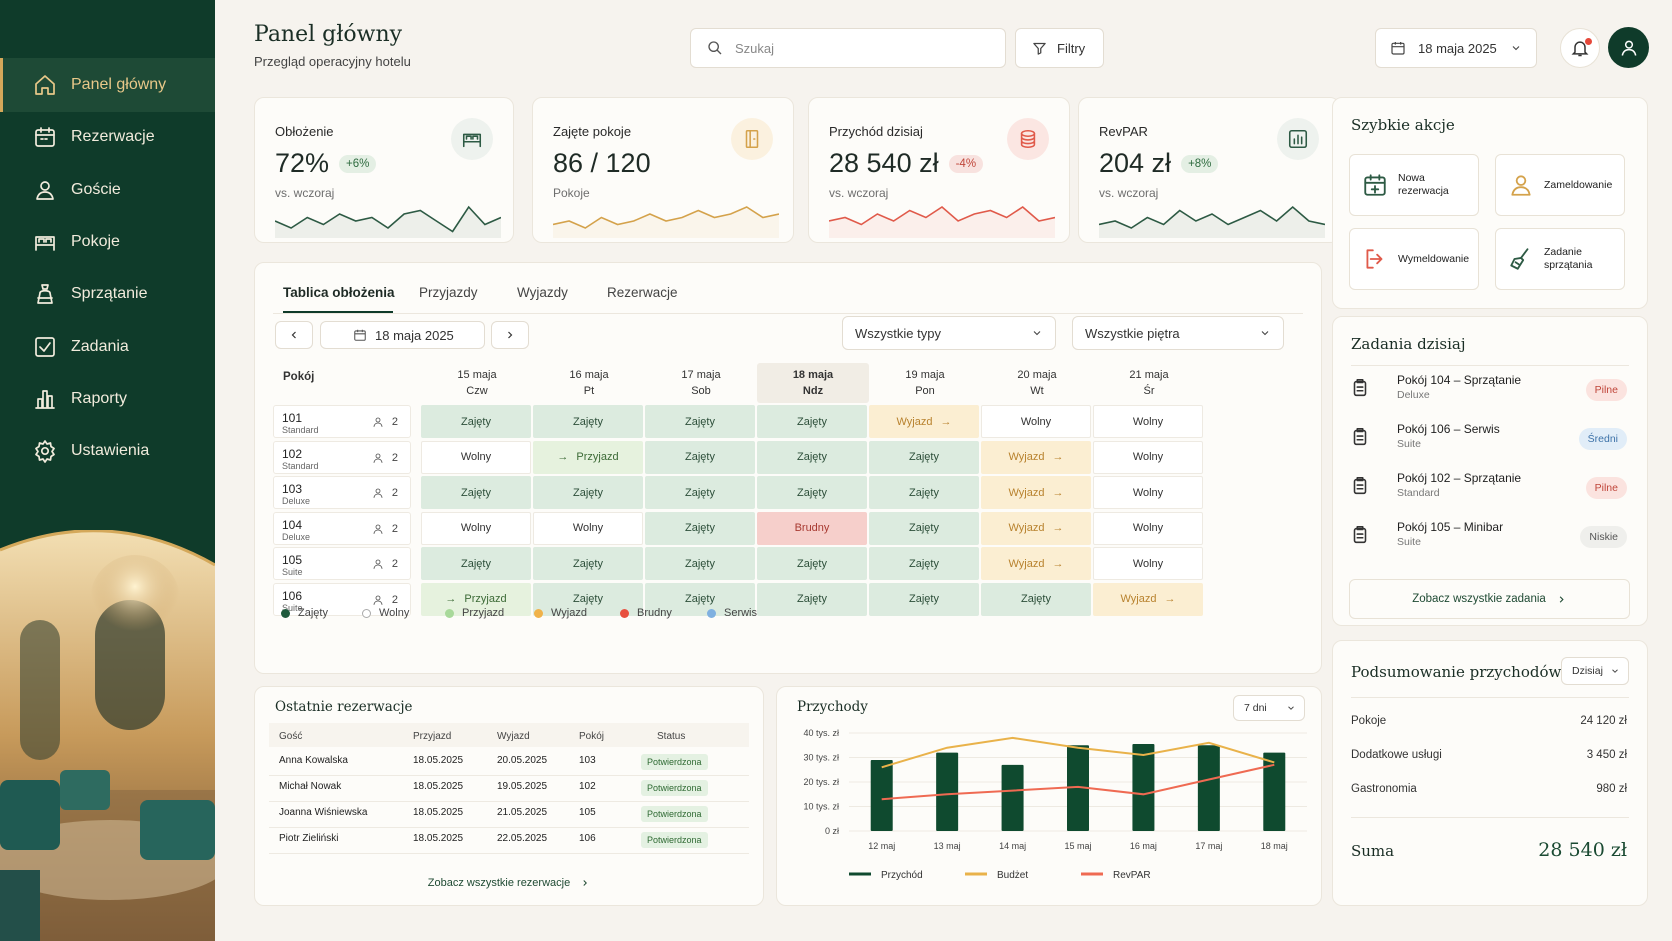 Image resolution: width=1672 pixels, height=941 pixels. I want to click on sparkline-area, so click(388, 222).